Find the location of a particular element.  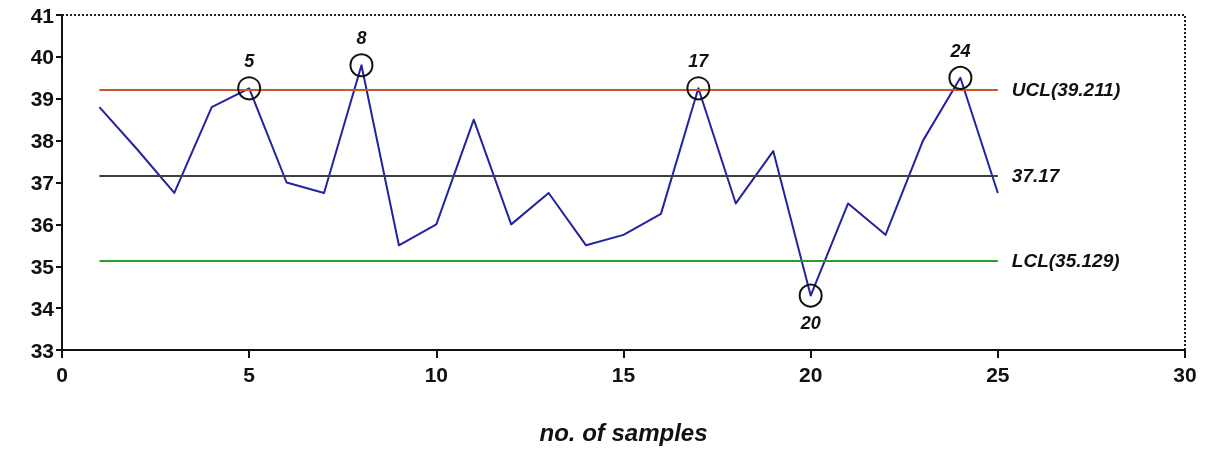

x-tick-label: 30 is located at coordinates (1185, 374).